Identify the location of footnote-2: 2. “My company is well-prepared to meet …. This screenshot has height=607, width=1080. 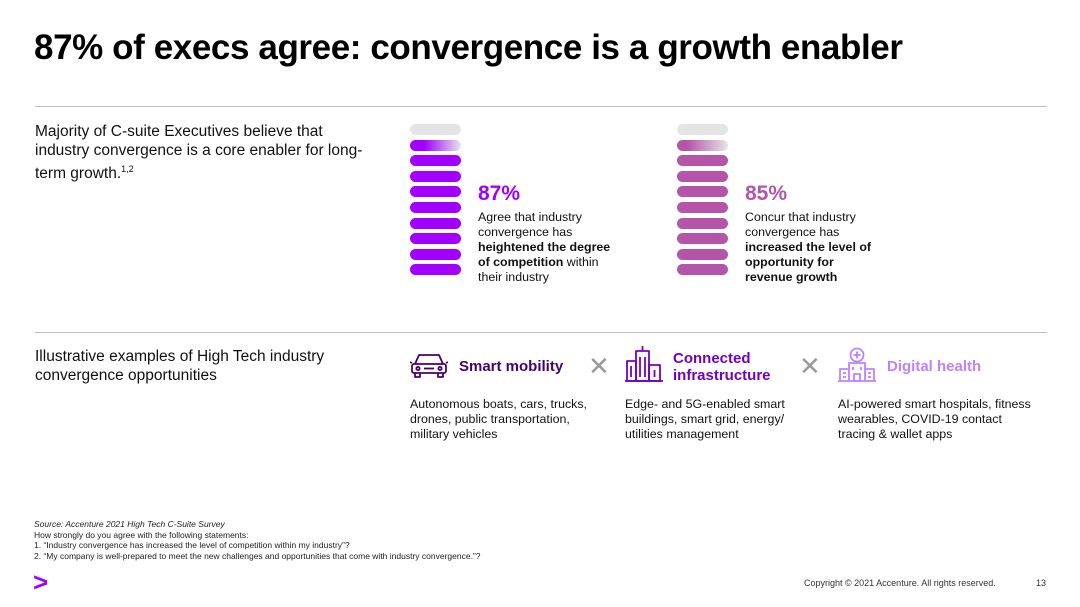
(257, 555).